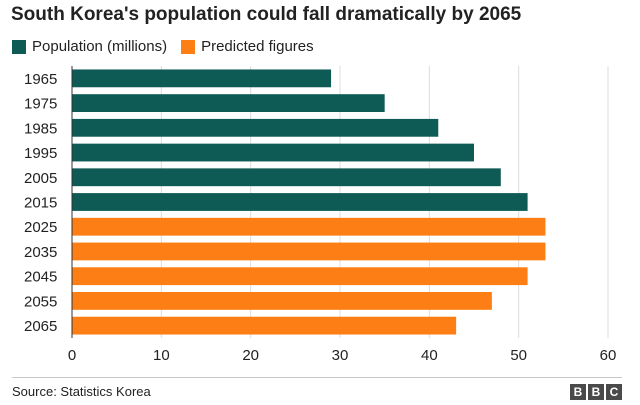  What do you see at coordinates (40, 277) in the screenshot?
I see `category-label-2045: 2045` at bounding box center [40, 277].